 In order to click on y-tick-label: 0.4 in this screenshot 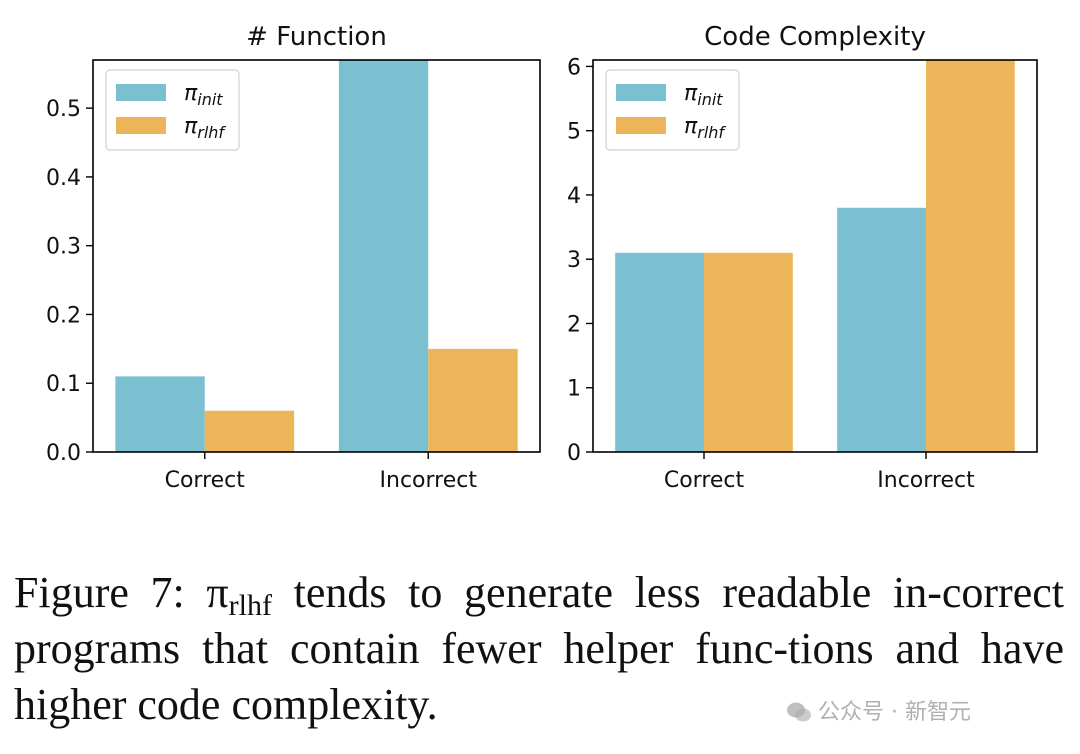, I will do `click(63, 178)`.